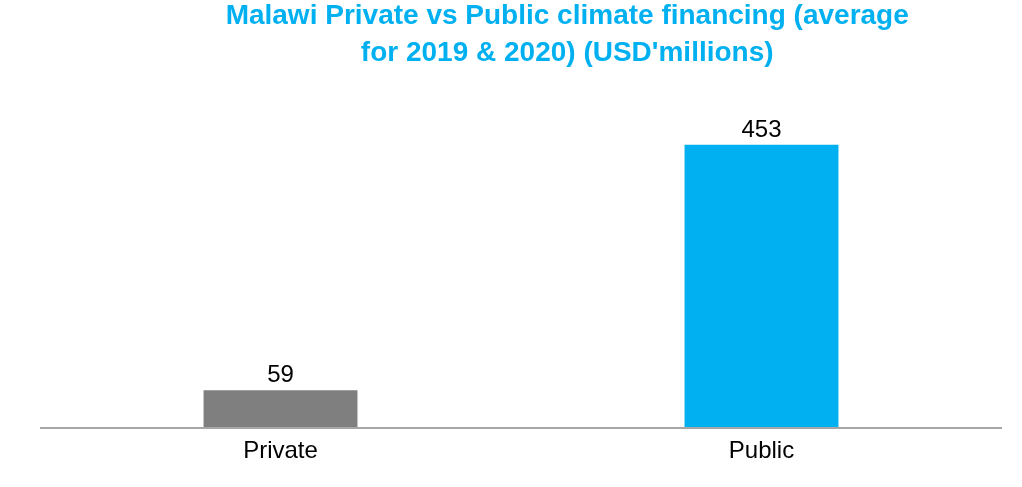 Image resolution: width=1022 pixels, height=487 pixels. I want to click on x-tick-label: Public, so click(761, 449).